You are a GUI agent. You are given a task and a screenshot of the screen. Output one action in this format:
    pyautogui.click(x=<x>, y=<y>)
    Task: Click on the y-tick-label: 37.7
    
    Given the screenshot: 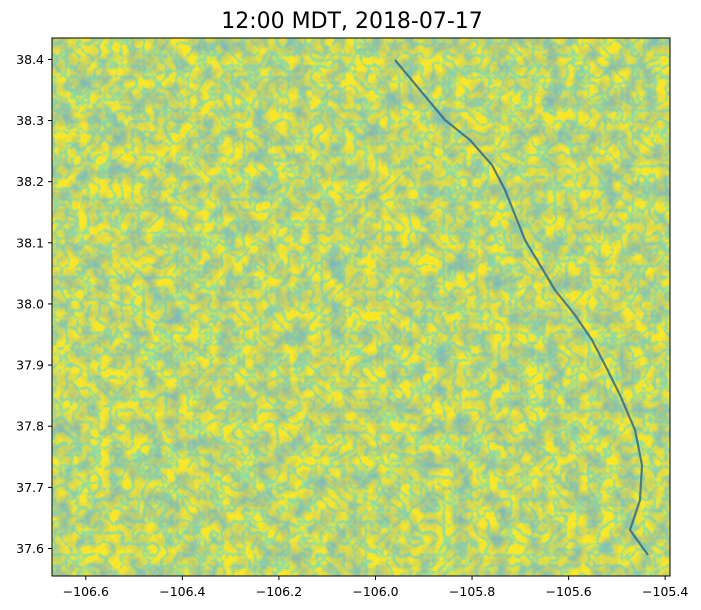 What is the action you would take?
    pyautogui.click(x=30, y=487)
    